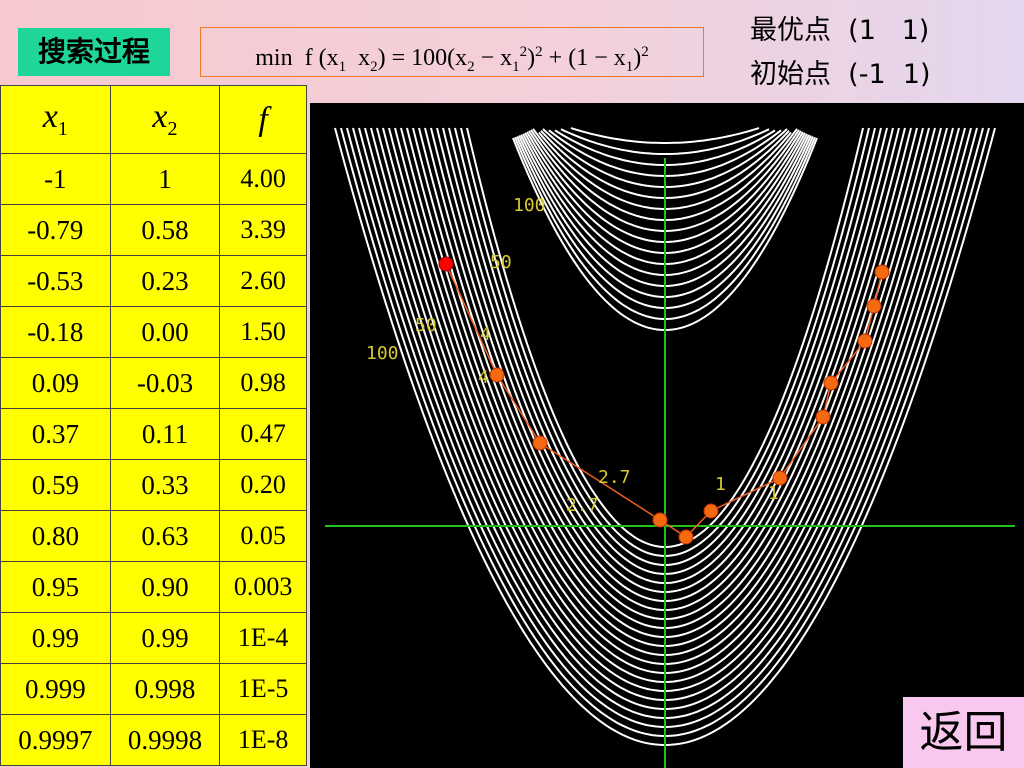  I want to click on table-row: 0.59 0.33 0.20, so click(153, 485).